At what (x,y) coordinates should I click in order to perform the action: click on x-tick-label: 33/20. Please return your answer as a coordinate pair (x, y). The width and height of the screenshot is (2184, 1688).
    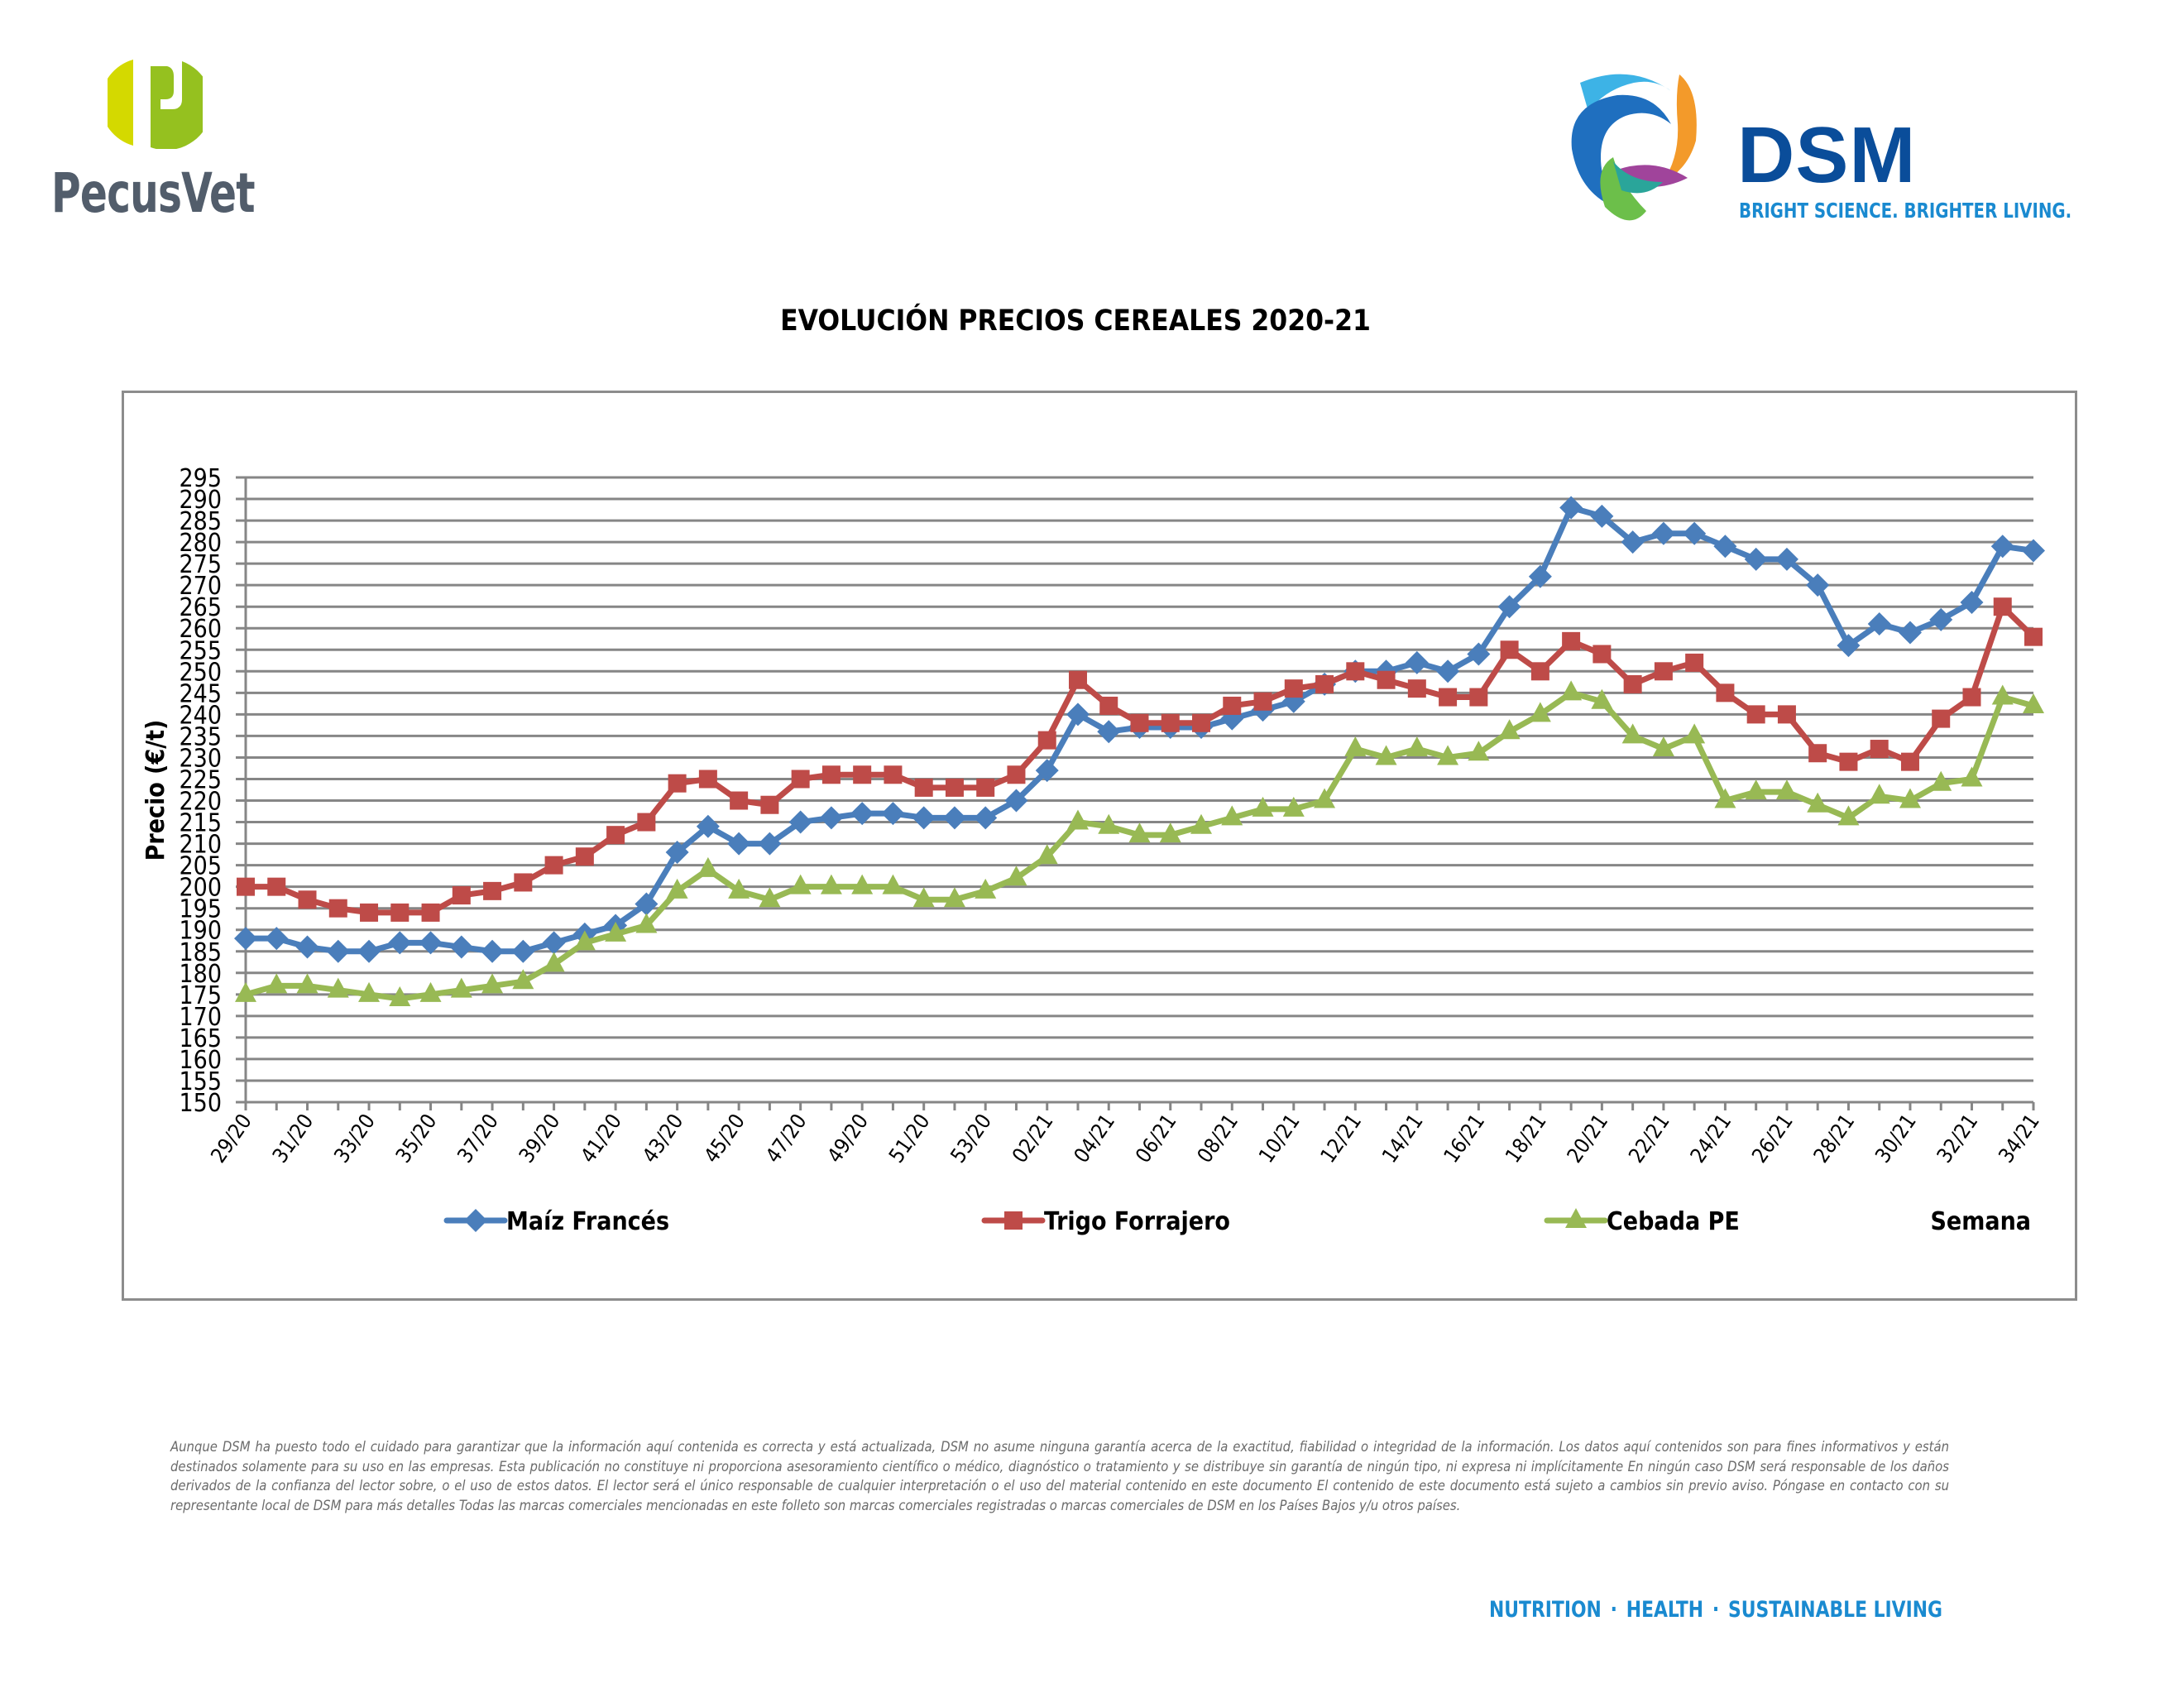
    Looking at the image, I should click on (354, 1139).